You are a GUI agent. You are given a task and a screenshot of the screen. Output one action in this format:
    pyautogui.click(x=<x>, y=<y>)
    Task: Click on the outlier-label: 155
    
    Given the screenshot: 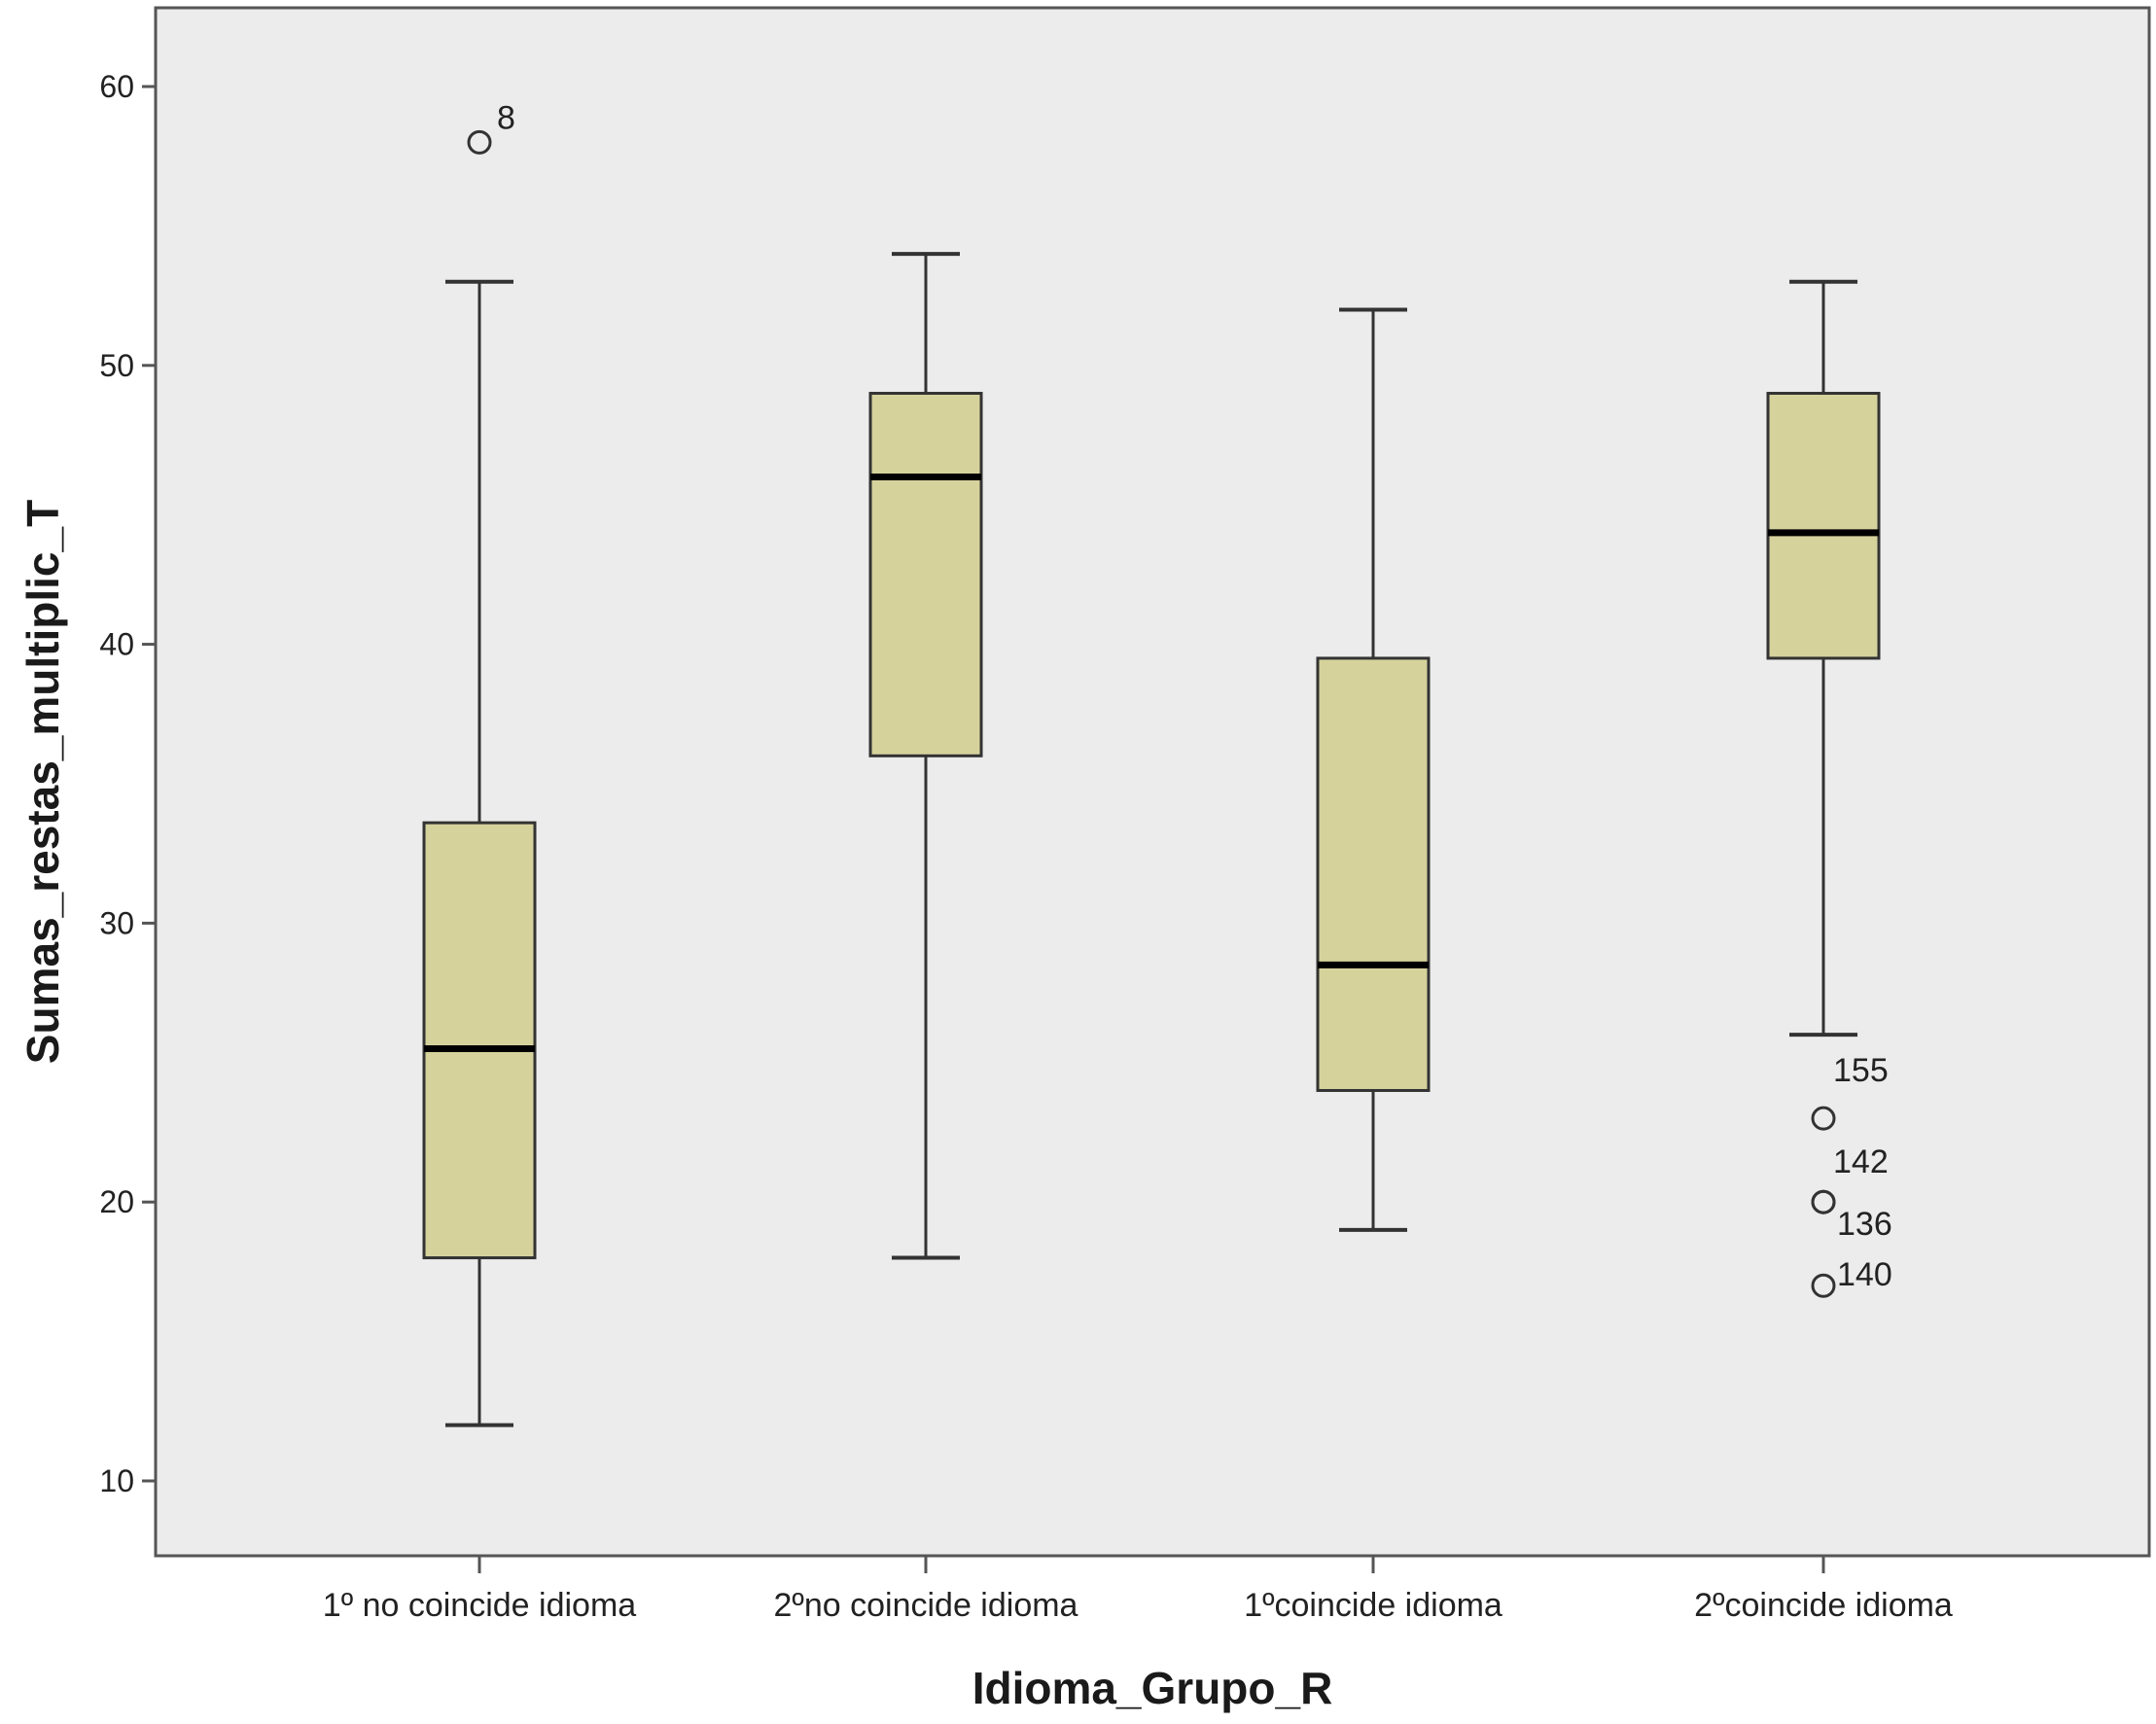 What is the action you would take?
    pyautogui.click(x=1861, y=1070)
    